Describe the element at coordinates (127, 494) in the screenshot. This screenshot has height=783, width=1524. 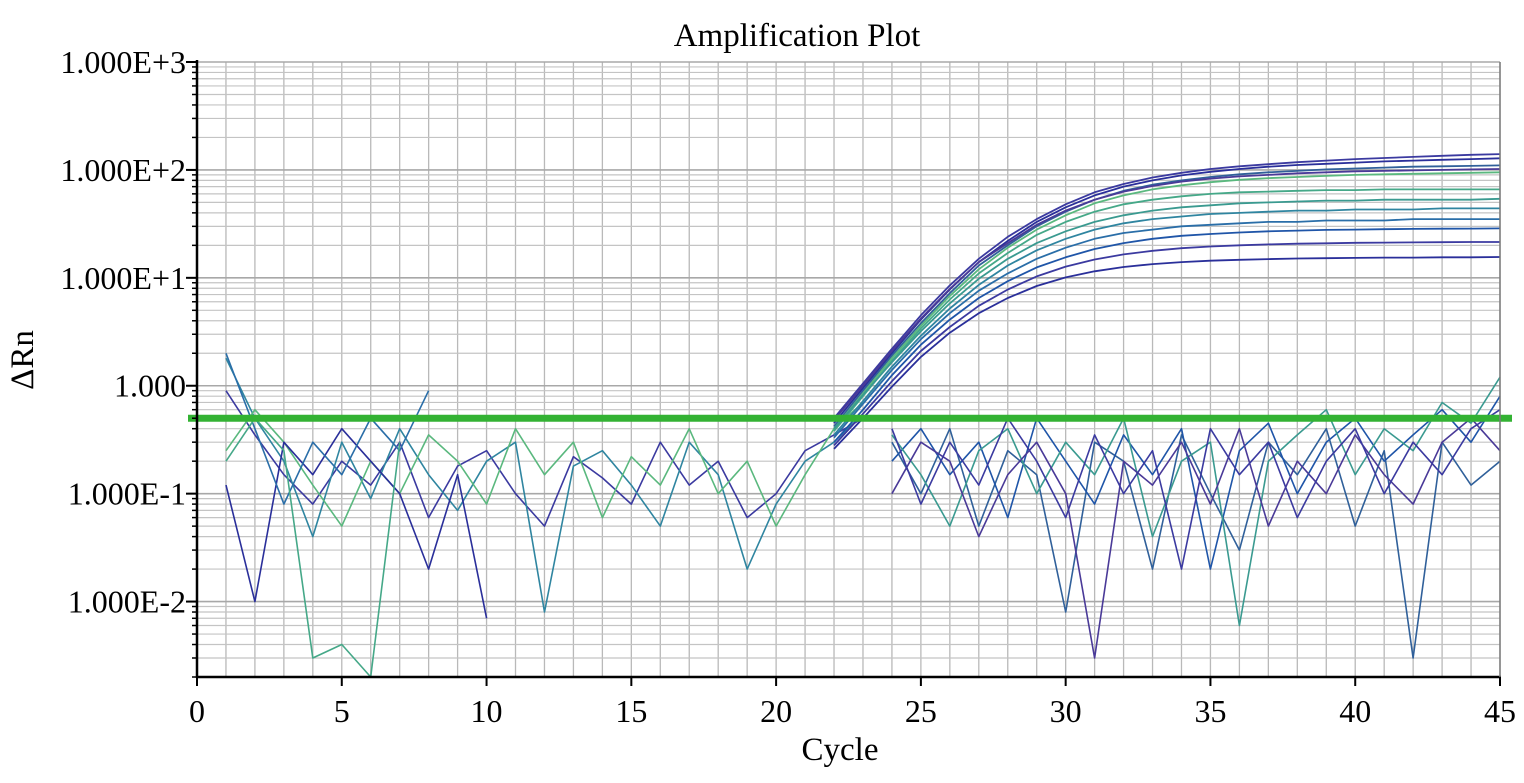
I see `y-tick-label: 1.000E-1` at that location.